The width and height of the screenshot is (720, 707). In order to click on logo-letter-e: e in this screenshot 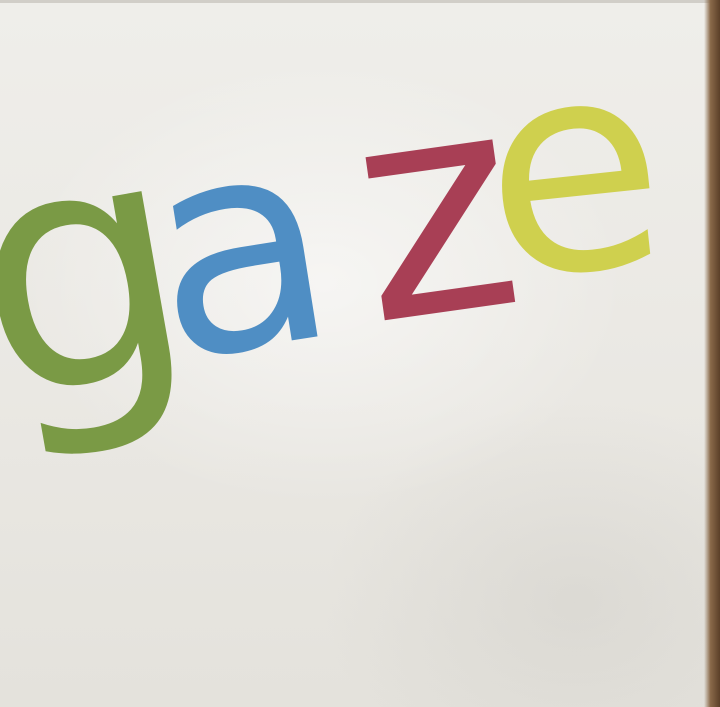, I will do `click(573, 173)`.